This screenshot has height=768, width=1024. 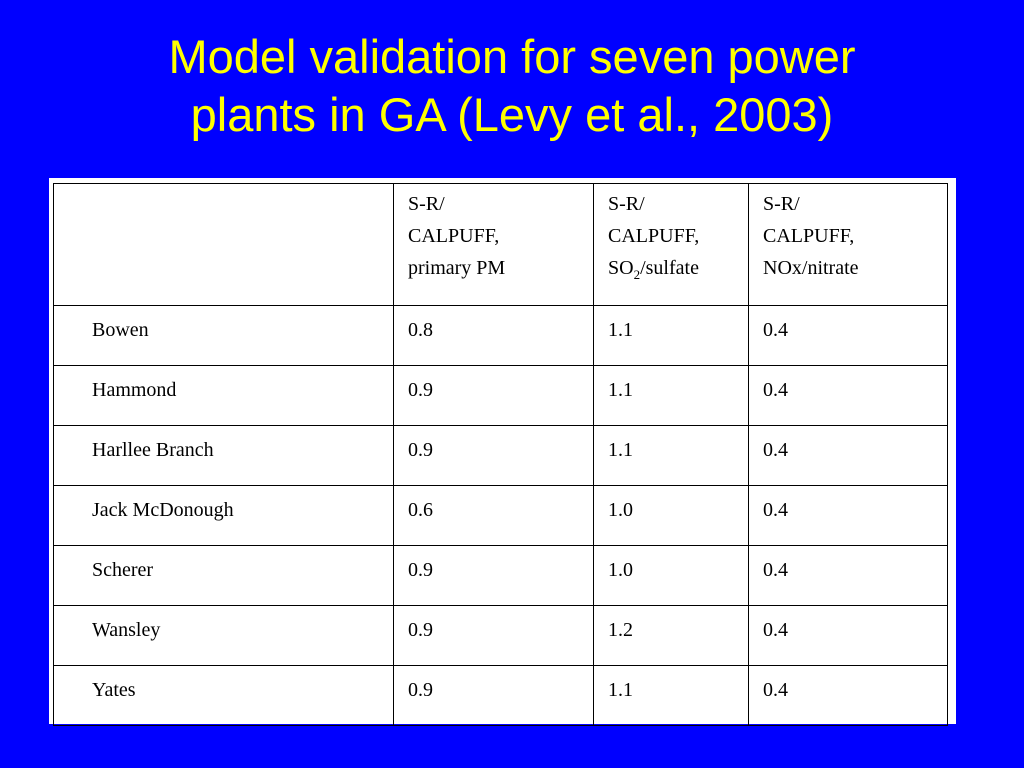 I want to click on title-line-1: Model validation for seven power, so click(x=512, y=56).